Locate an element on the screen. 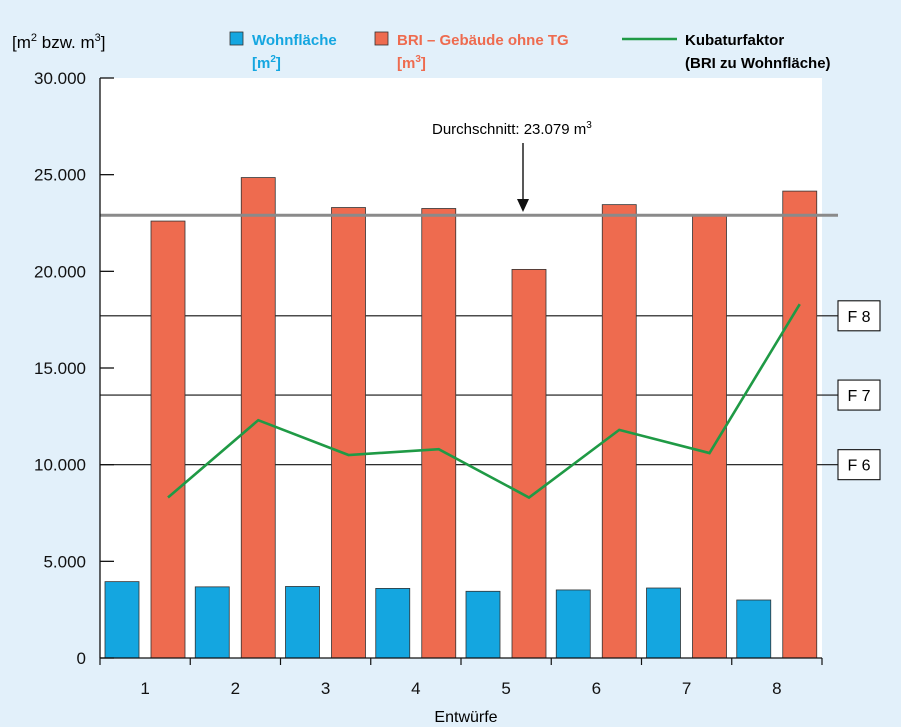 The image size is (901, 727). x-tick-label: 8 is located at coordinates (776, 688).